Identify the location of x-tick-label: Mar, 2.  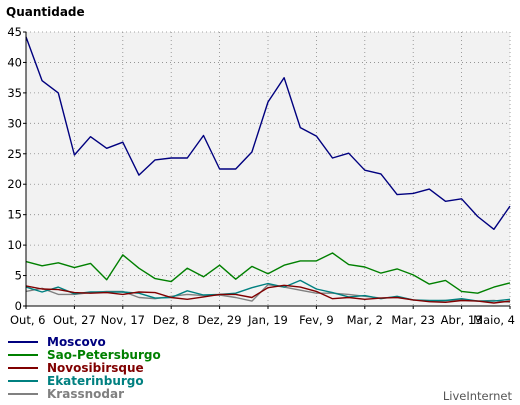
(365, 320).